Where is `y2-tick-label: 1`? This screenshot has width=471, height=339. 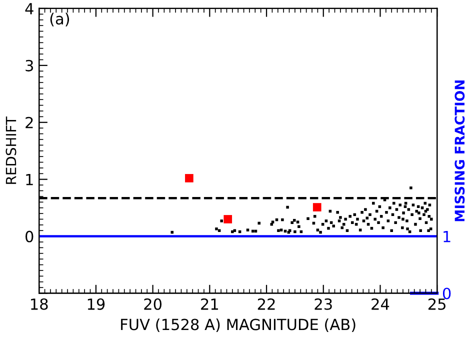
y2-tick-label: 1 is located at coordinates (447, 236).